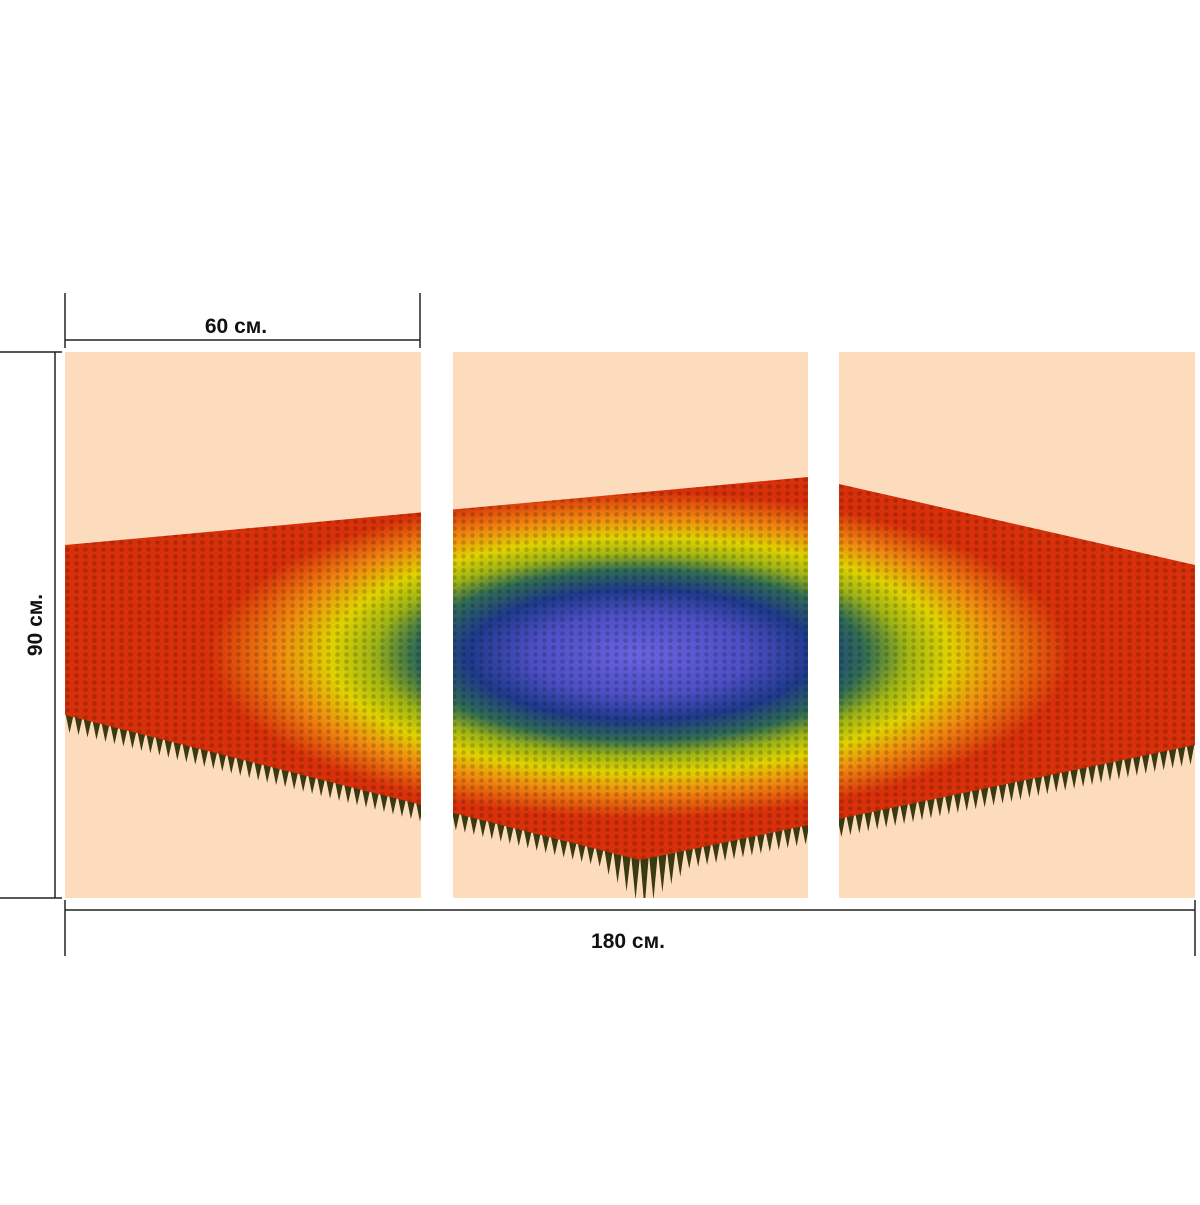 The image size is (1200, 1205). What do you see at coordinates (628, 941) in the screenshot?
I see `total-width-label: 180 см.` at bounding box center [628, 941].